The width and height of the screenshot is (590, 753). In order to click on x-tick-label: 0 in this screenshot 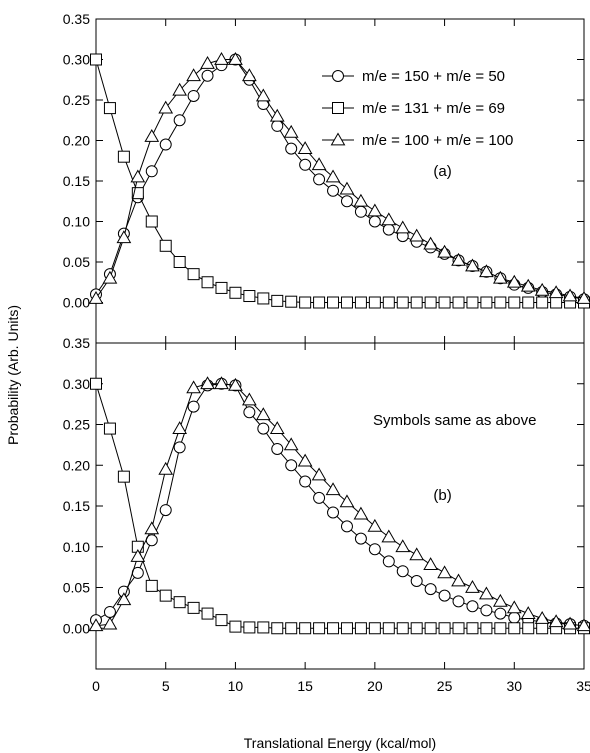, I will do `click(96, 686)`.